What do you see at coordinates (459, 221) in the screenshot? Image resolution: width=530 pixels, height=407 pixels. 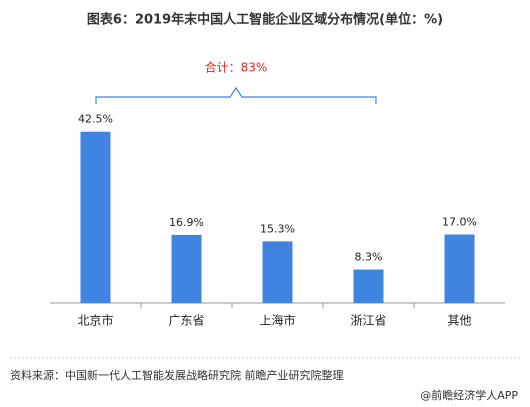 I see `value-label: 17.0%` at bounding box center [459, 221].